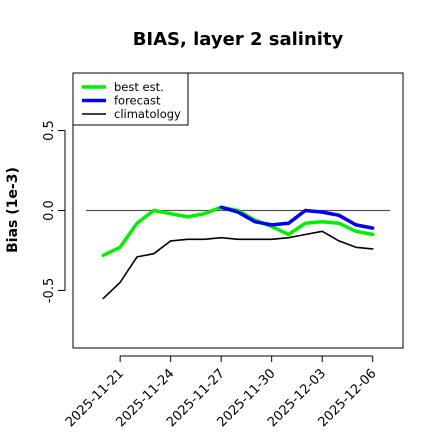 The height and width of the screenshot is (440, 440). I want to click on y-tick-label: -0.5, so click(49, 290).